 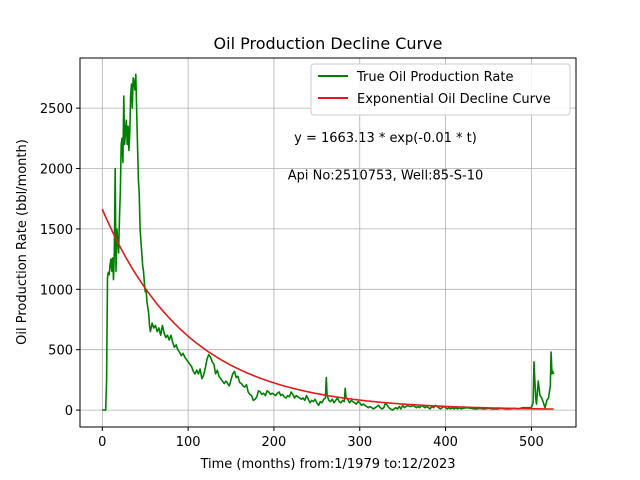 What do you see at coordinates (359, 442) in the screenshot?
I see `x-tick-label: 300` at bounding box center [359, 442].